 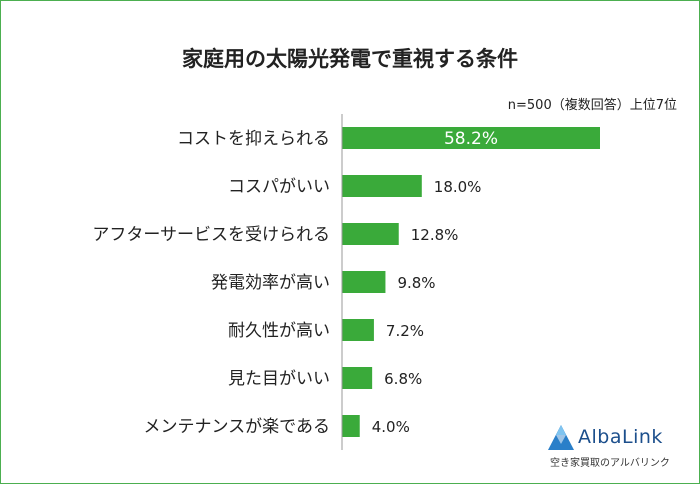 What do you see at coordinates (610, 463) in the screenshot?
I see `brand-tagline: 空き家買取のアルバリンク` at bounding box center [610, 463].